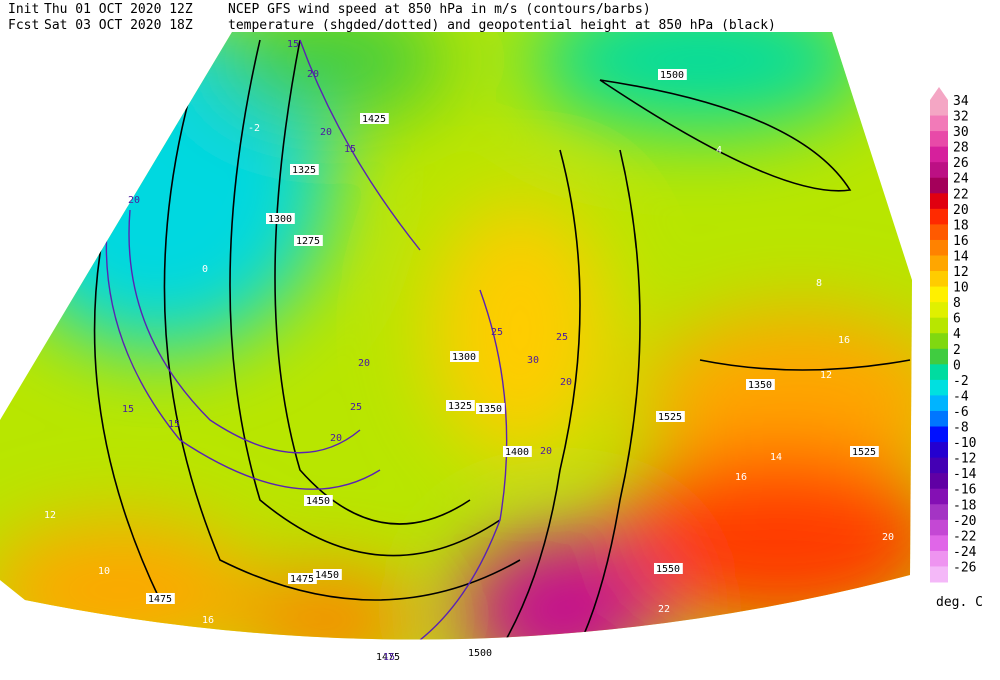  I want to click on colorbar-label: 0, so click(957, 365).